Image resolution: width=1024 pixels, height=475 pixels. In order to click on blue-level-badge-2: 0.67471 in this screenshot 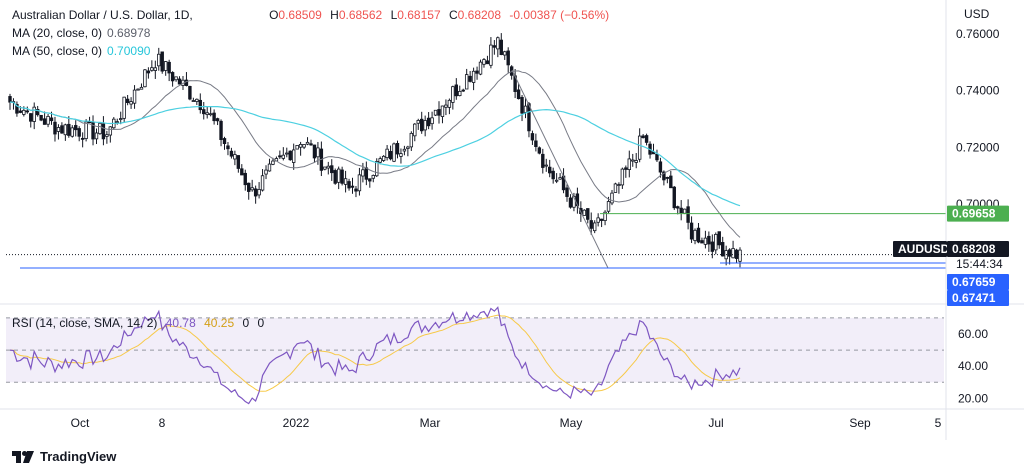, I will do `click(978, 298)`.